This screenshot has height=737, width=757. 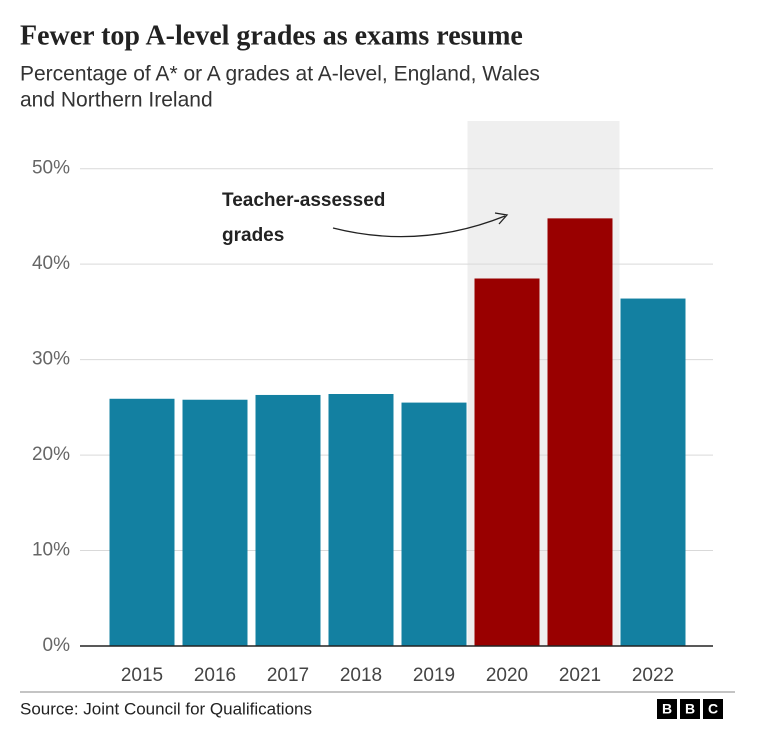 I want to click on y-tick-label: 0%, so click(x=57, y=645).